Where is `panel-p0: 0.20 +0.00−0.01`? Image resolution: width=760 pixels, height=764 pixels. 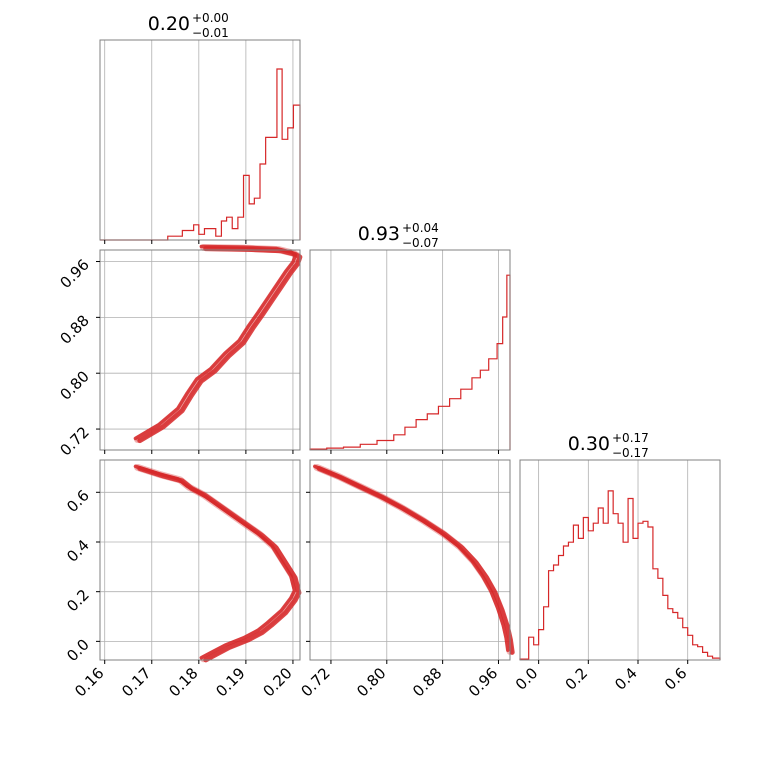 panel-p0: 0.20 +0.00−0.01 is located at coordinates (200, 127).